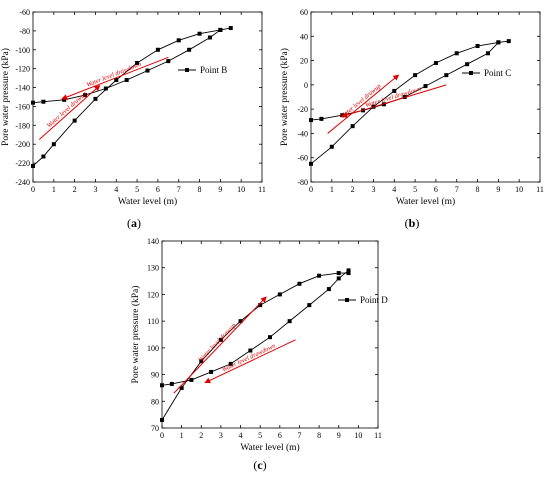  I want to click on y-tick-label: -200, so click(22, 144).